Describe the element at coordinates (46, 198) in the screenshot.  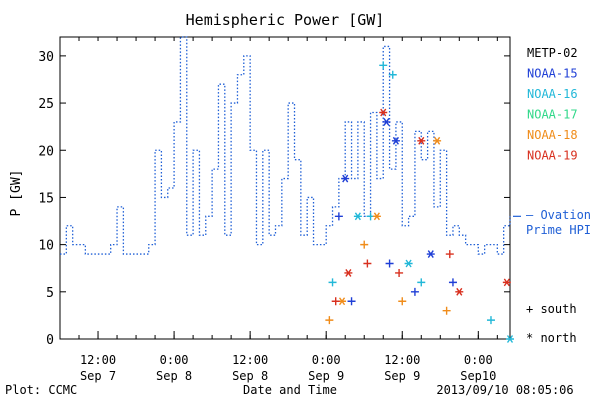
I see `y-tick-label: 15` at that location.